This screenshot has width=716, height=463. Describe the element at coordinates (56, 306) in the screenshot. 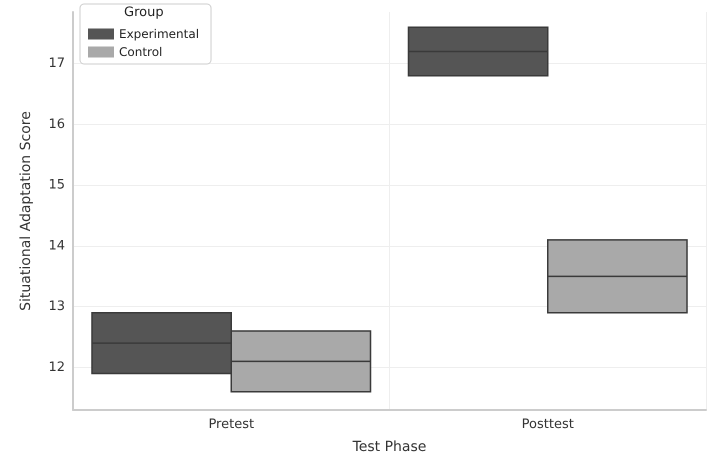

I see `y-tick-label: 13` at that location.